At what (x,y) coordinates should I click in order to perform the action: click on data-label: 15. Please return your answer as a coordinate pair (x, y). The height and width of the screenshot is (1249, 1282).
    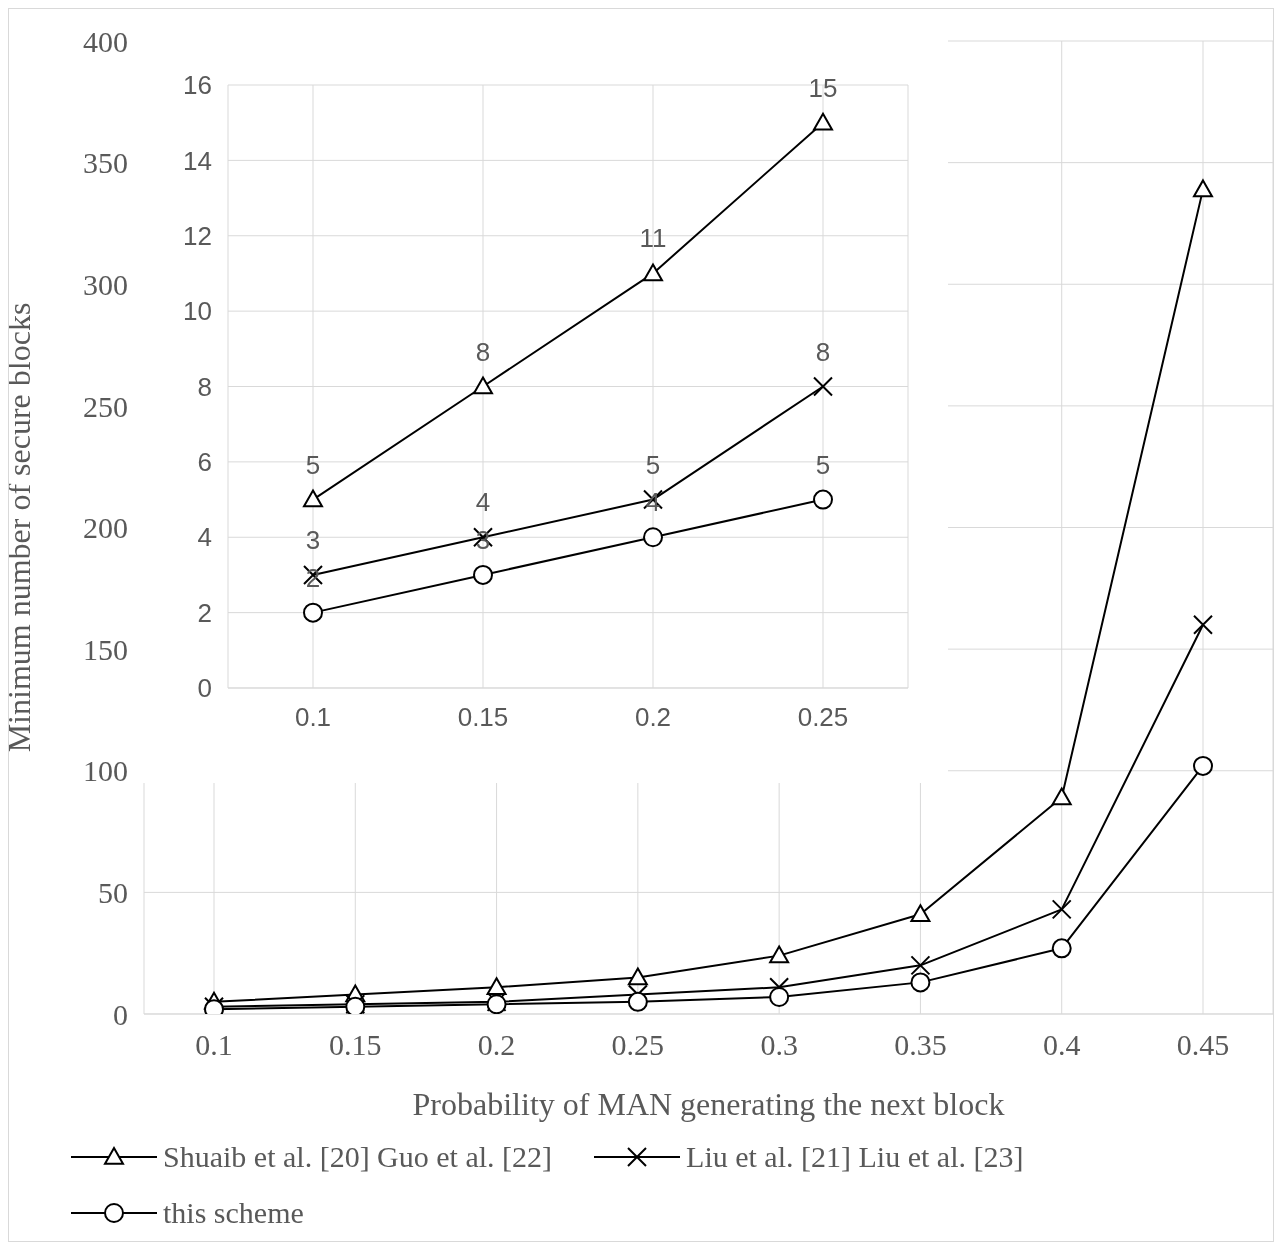
    Looking at the image, I should click on (823, 87).